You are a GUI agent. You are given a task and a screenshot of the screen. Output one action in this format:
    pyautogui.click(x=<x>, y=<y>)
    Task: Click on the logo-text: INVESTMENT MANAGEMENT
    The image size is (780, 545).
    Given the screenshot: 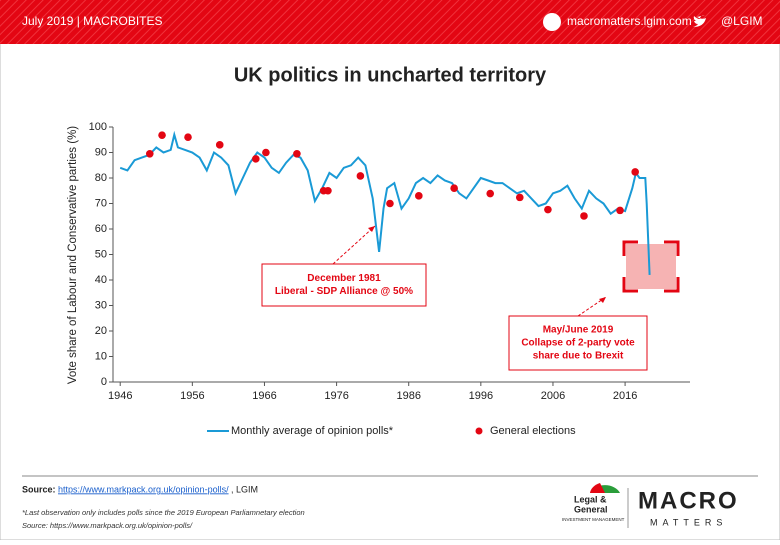 What is the action you would take?
    pyautogui.click(x=593, y=519)
    